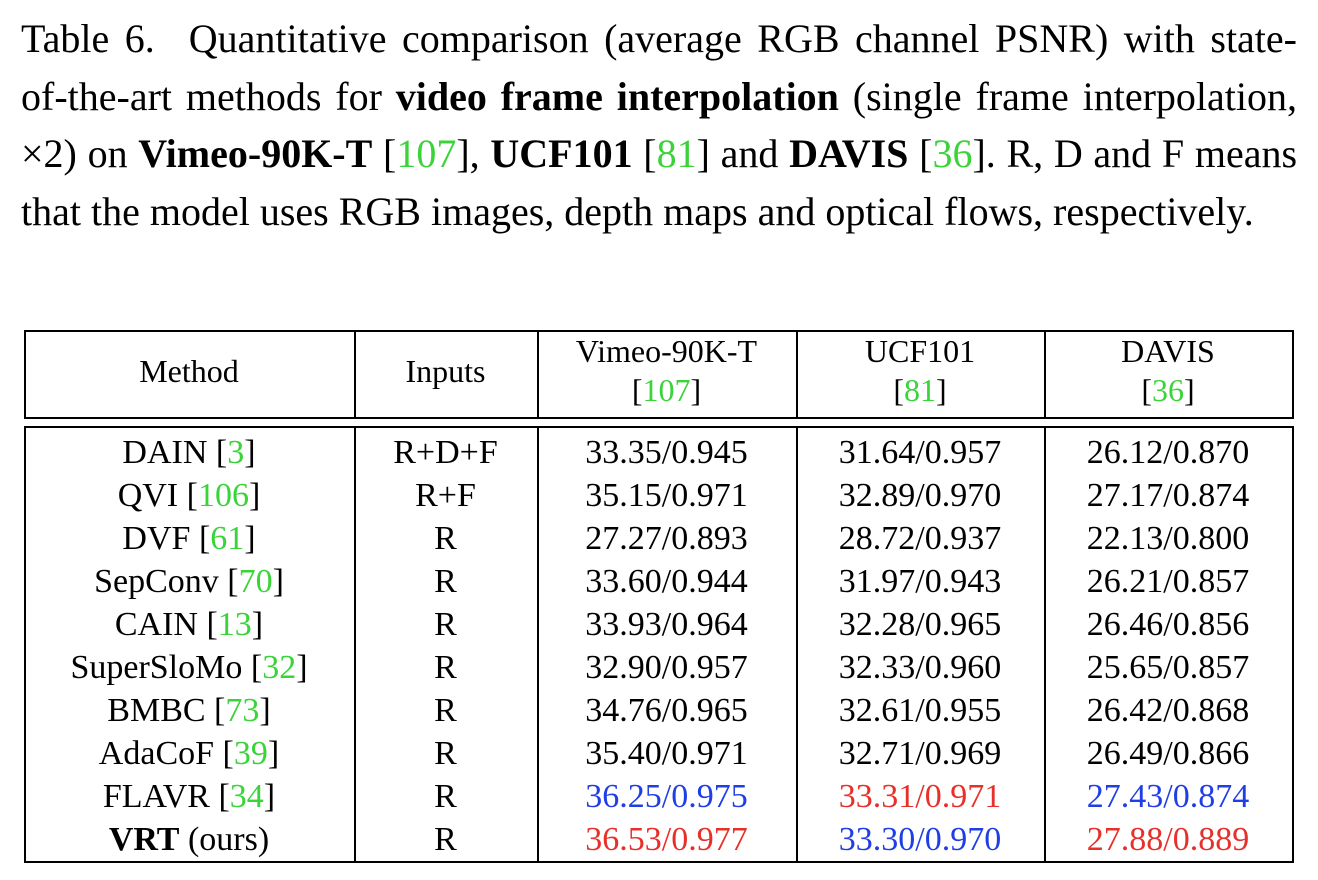 Image resolution: width=1318 pixels, height=880 pixels. What do you see at coordinates (426, 153) in the screenshot?
I see `caption-citation: 107` at bounding box center [426, 153].